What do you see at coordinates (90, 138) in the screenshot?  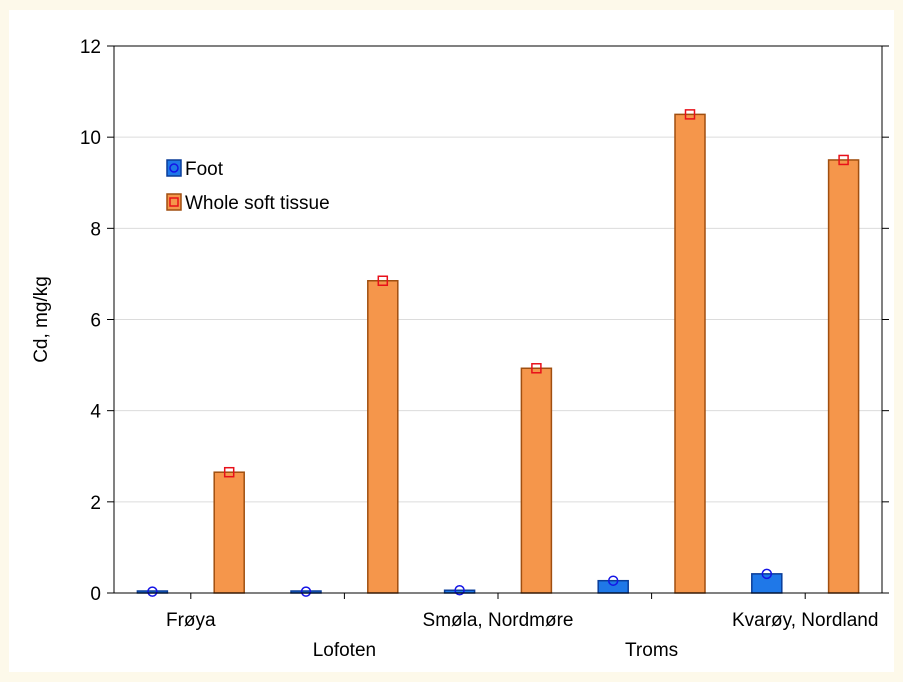 I see `y-tick-label: 10` at bounding box center [90, 138].